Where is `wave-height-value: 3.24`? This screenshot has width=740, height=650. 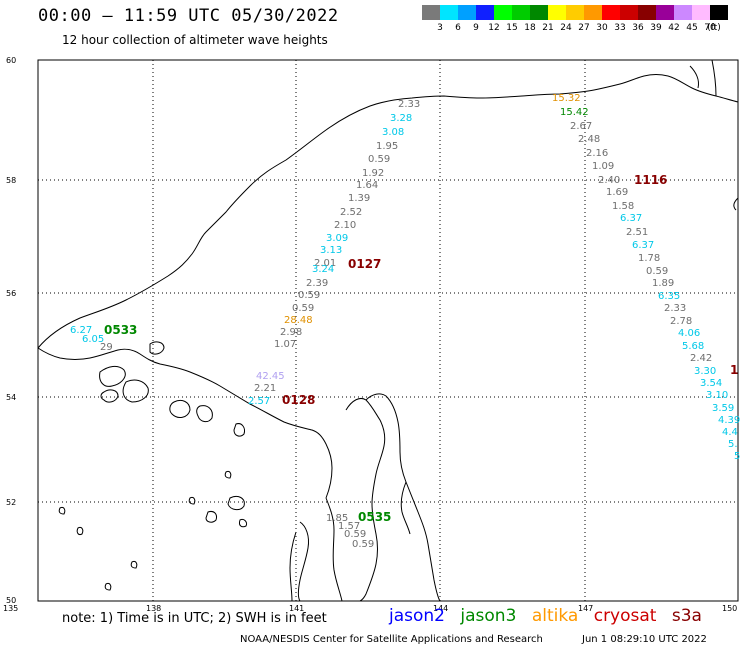 wave-height-value: 3.24 is located at coordinates (323, 269).